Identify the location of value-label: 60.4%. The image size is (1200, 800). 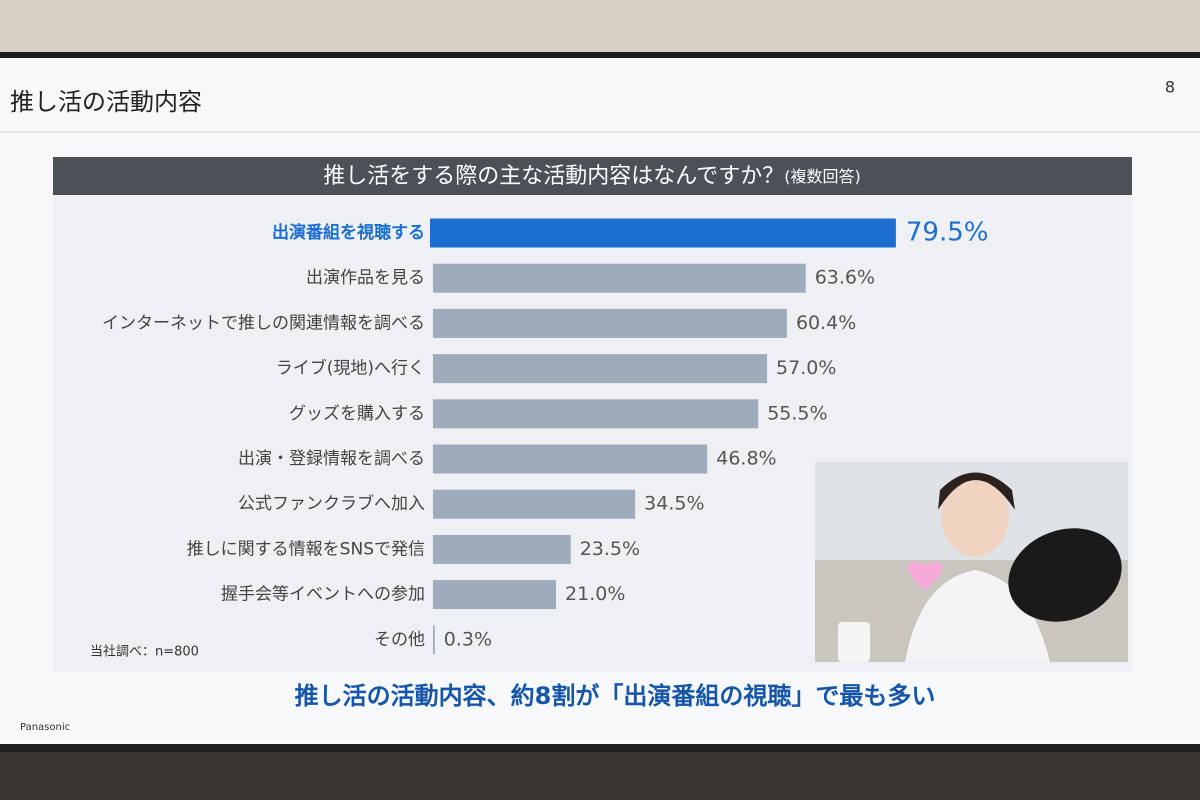
(826, 323).